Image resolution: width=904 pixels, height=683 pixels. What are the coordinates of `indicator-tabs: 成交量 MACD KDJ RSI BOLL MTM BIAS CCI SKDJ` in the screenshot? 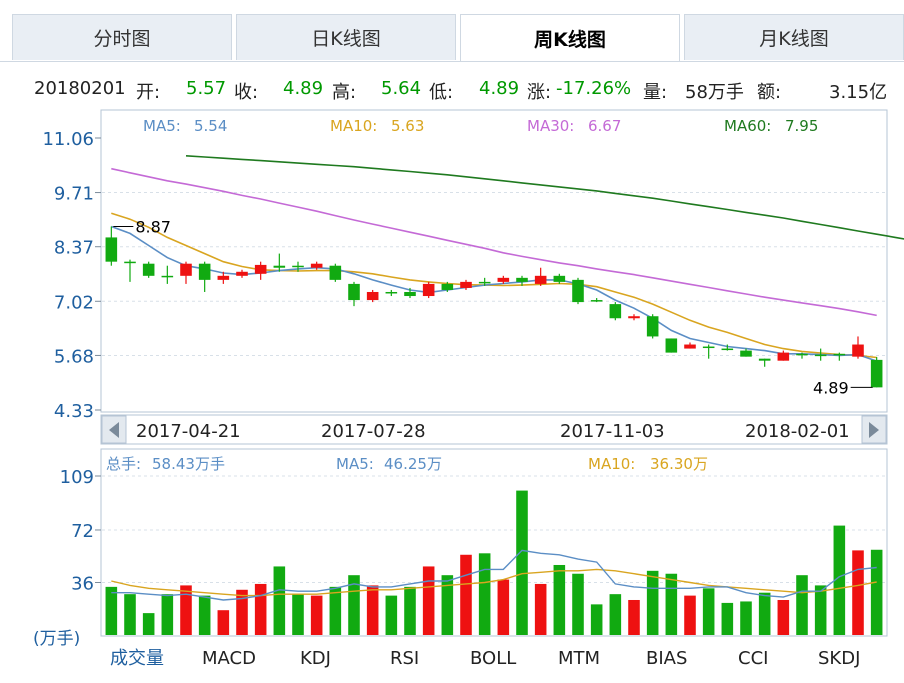 It's located at (485, 658).